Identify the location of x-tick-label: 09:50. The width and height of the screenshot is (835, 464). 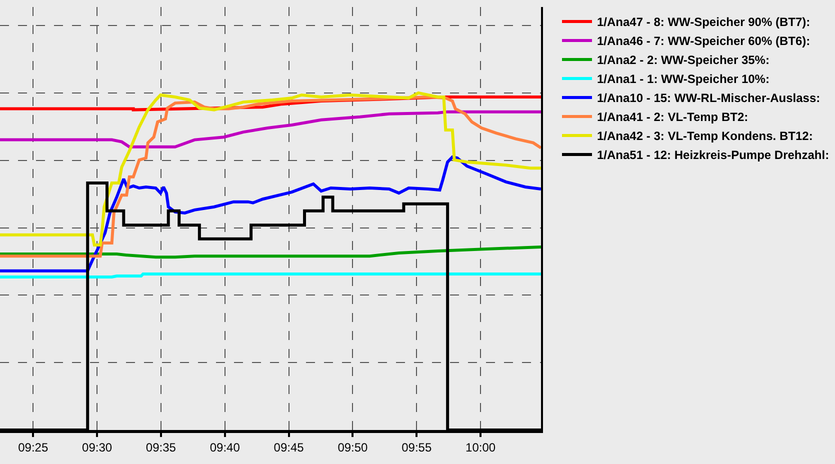
(353, 447).